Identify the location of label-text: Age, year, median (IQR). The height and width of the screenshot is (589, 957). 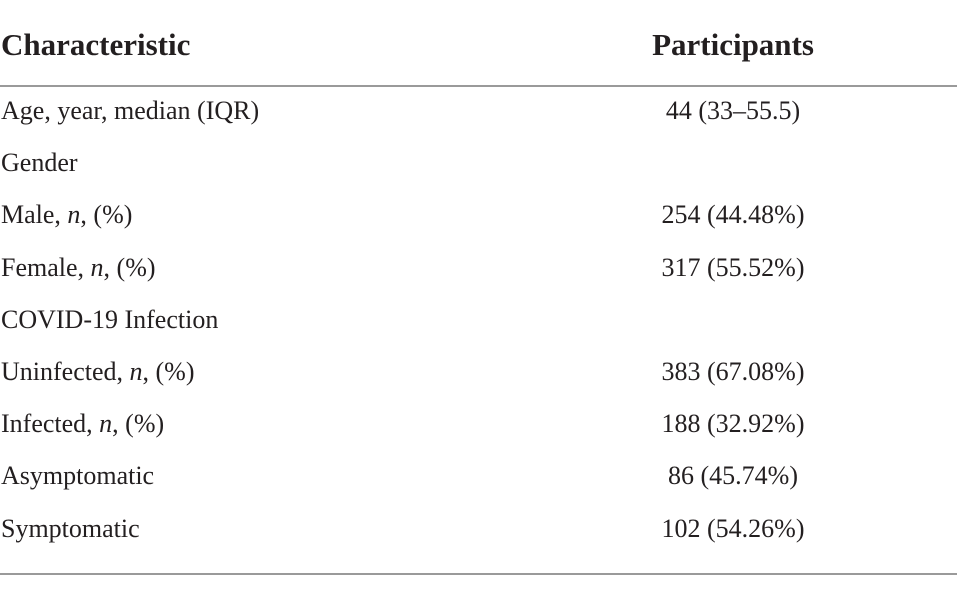
(130, 110).